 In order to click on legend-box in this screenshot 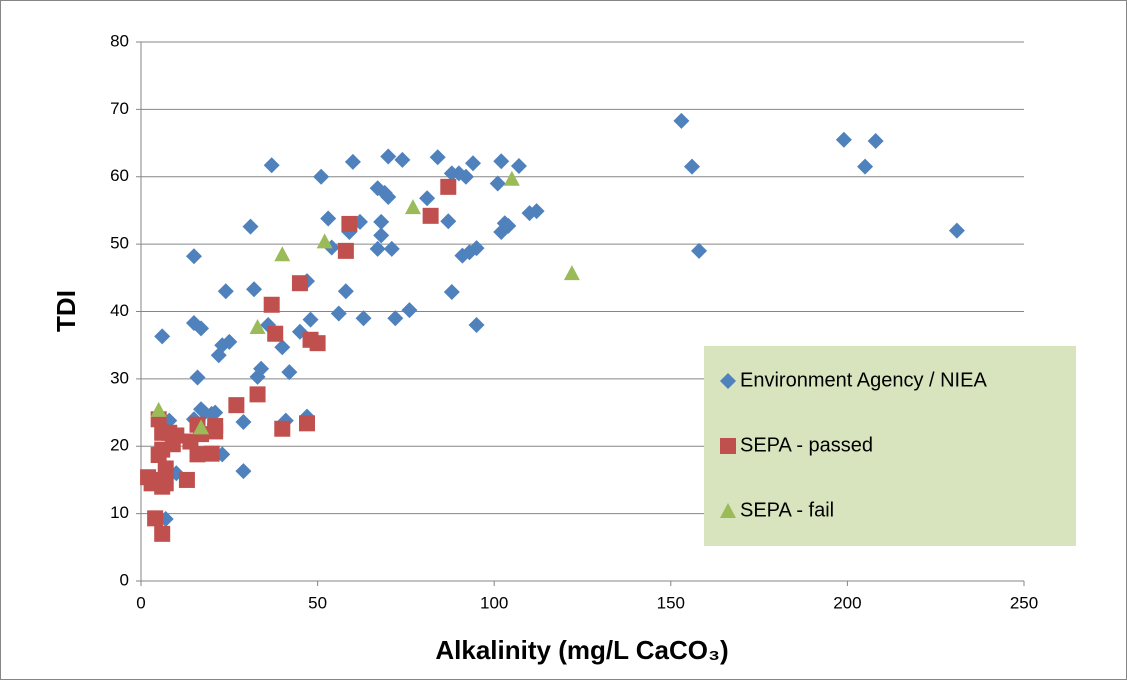, I will do `click(890, 446)`.